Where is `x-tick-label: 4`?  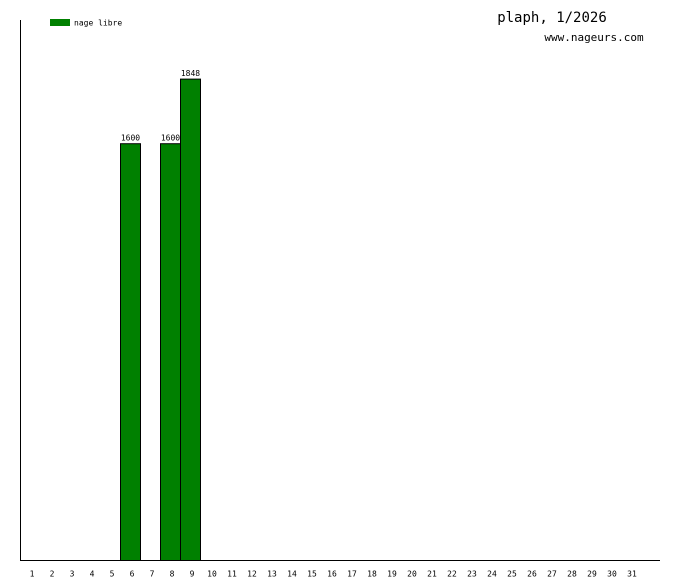
x-tick-label: 4 is located at coordinates (92, 574).